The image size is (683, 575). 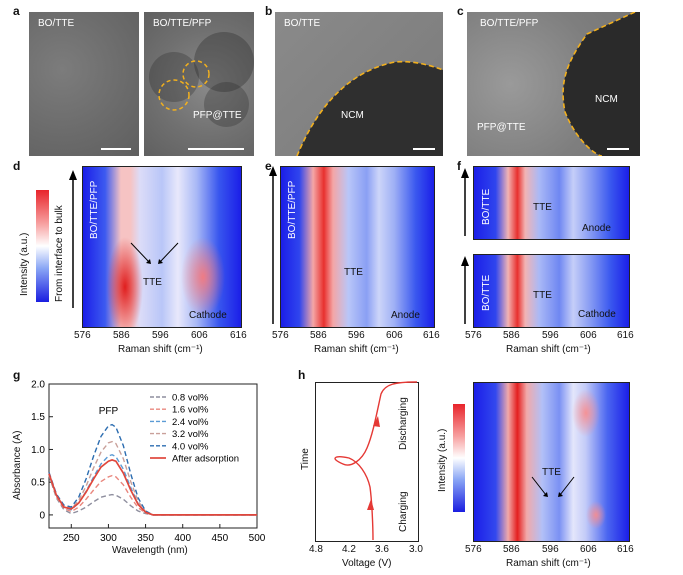 I want to click on raman-map-d: BO/TTE/PFP TTE Cathode, so click(x=162, y=247).